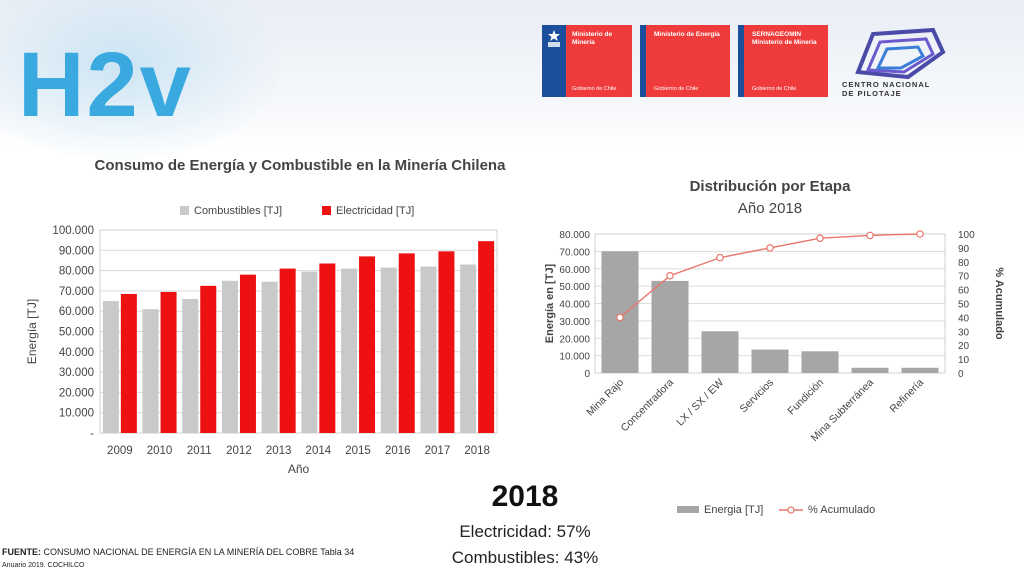 The height and width of the screenshot is (578, 1024). Describe the element at coordinates (43, 565) in the screenshot. I see `source-line2: Anuario 2019. COCHILCO` at that location.